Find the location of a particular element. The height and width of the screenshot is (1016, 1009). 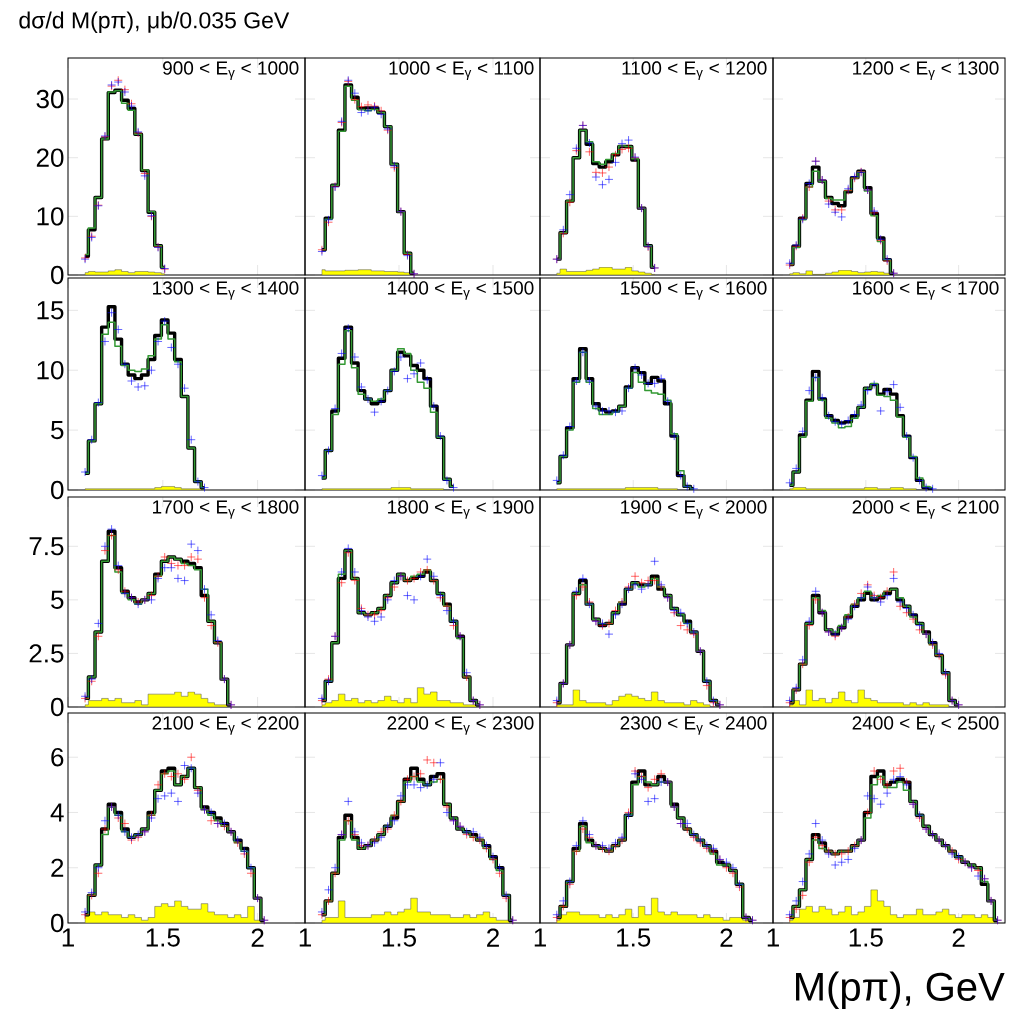

chart-title: 2100 < E$_{γ}$ < 2200 is located at coordinates (225, 725).